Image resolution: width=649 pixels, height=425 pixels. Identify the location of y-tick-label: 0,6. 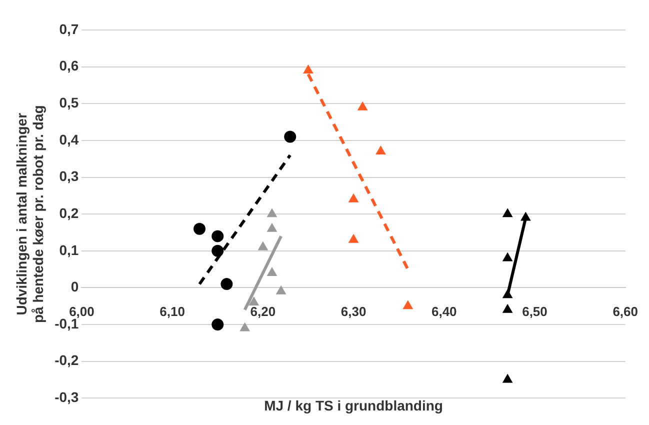
(69, 66).